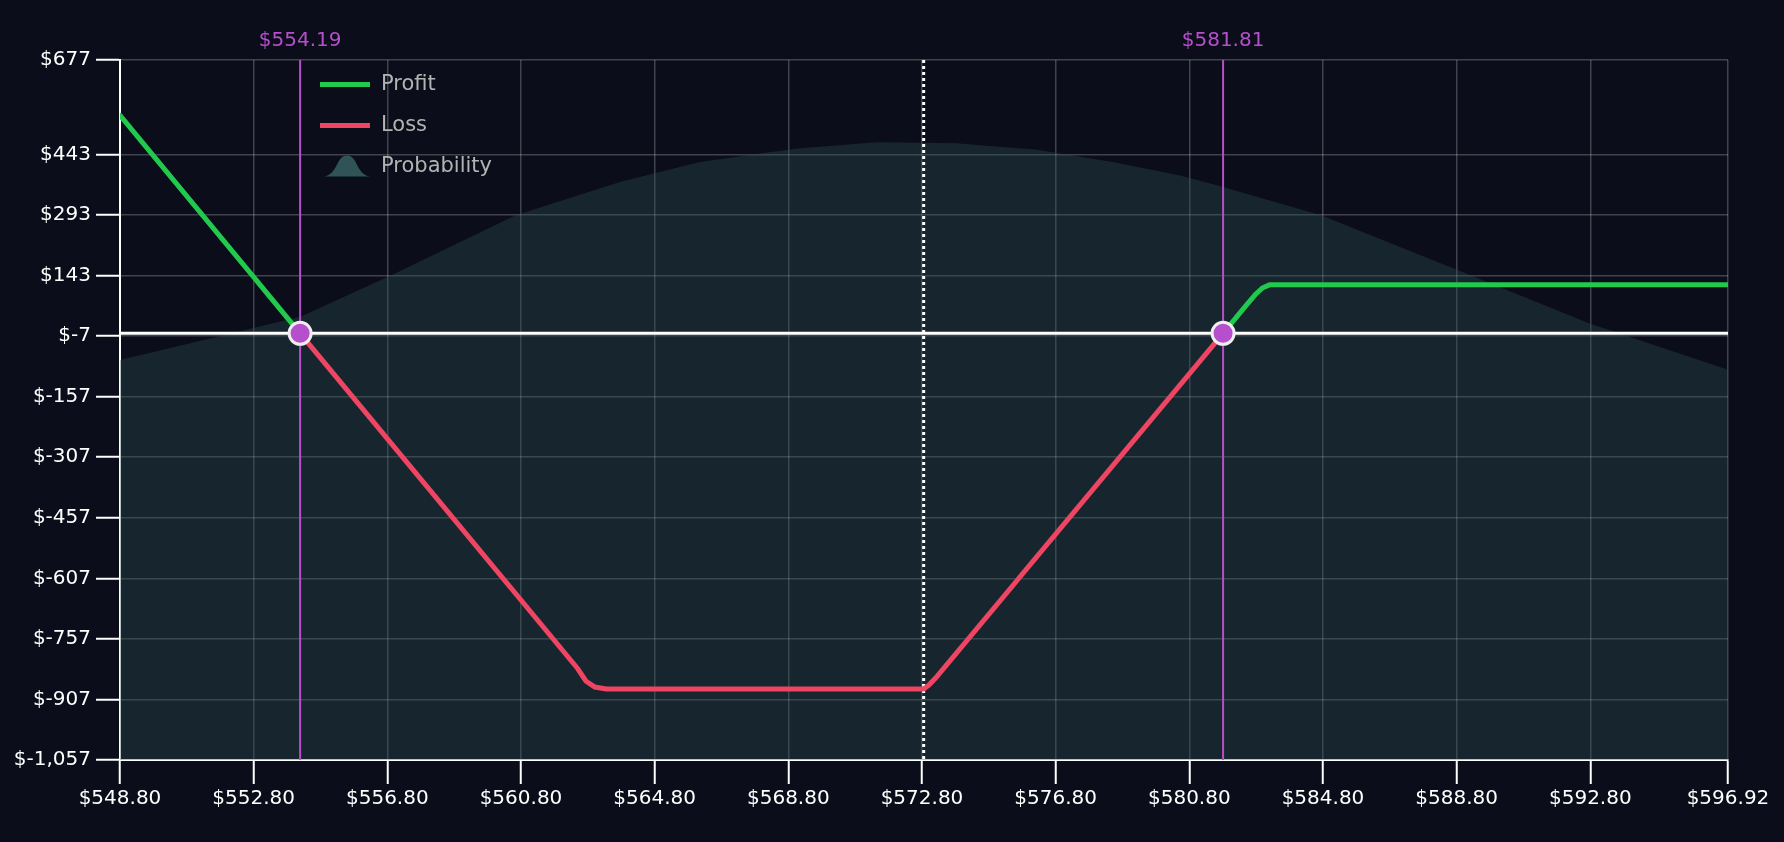  Describe the element at coordinates (521, 797) in the screenshot. I see `x-tick-label: $560.80` at that location.